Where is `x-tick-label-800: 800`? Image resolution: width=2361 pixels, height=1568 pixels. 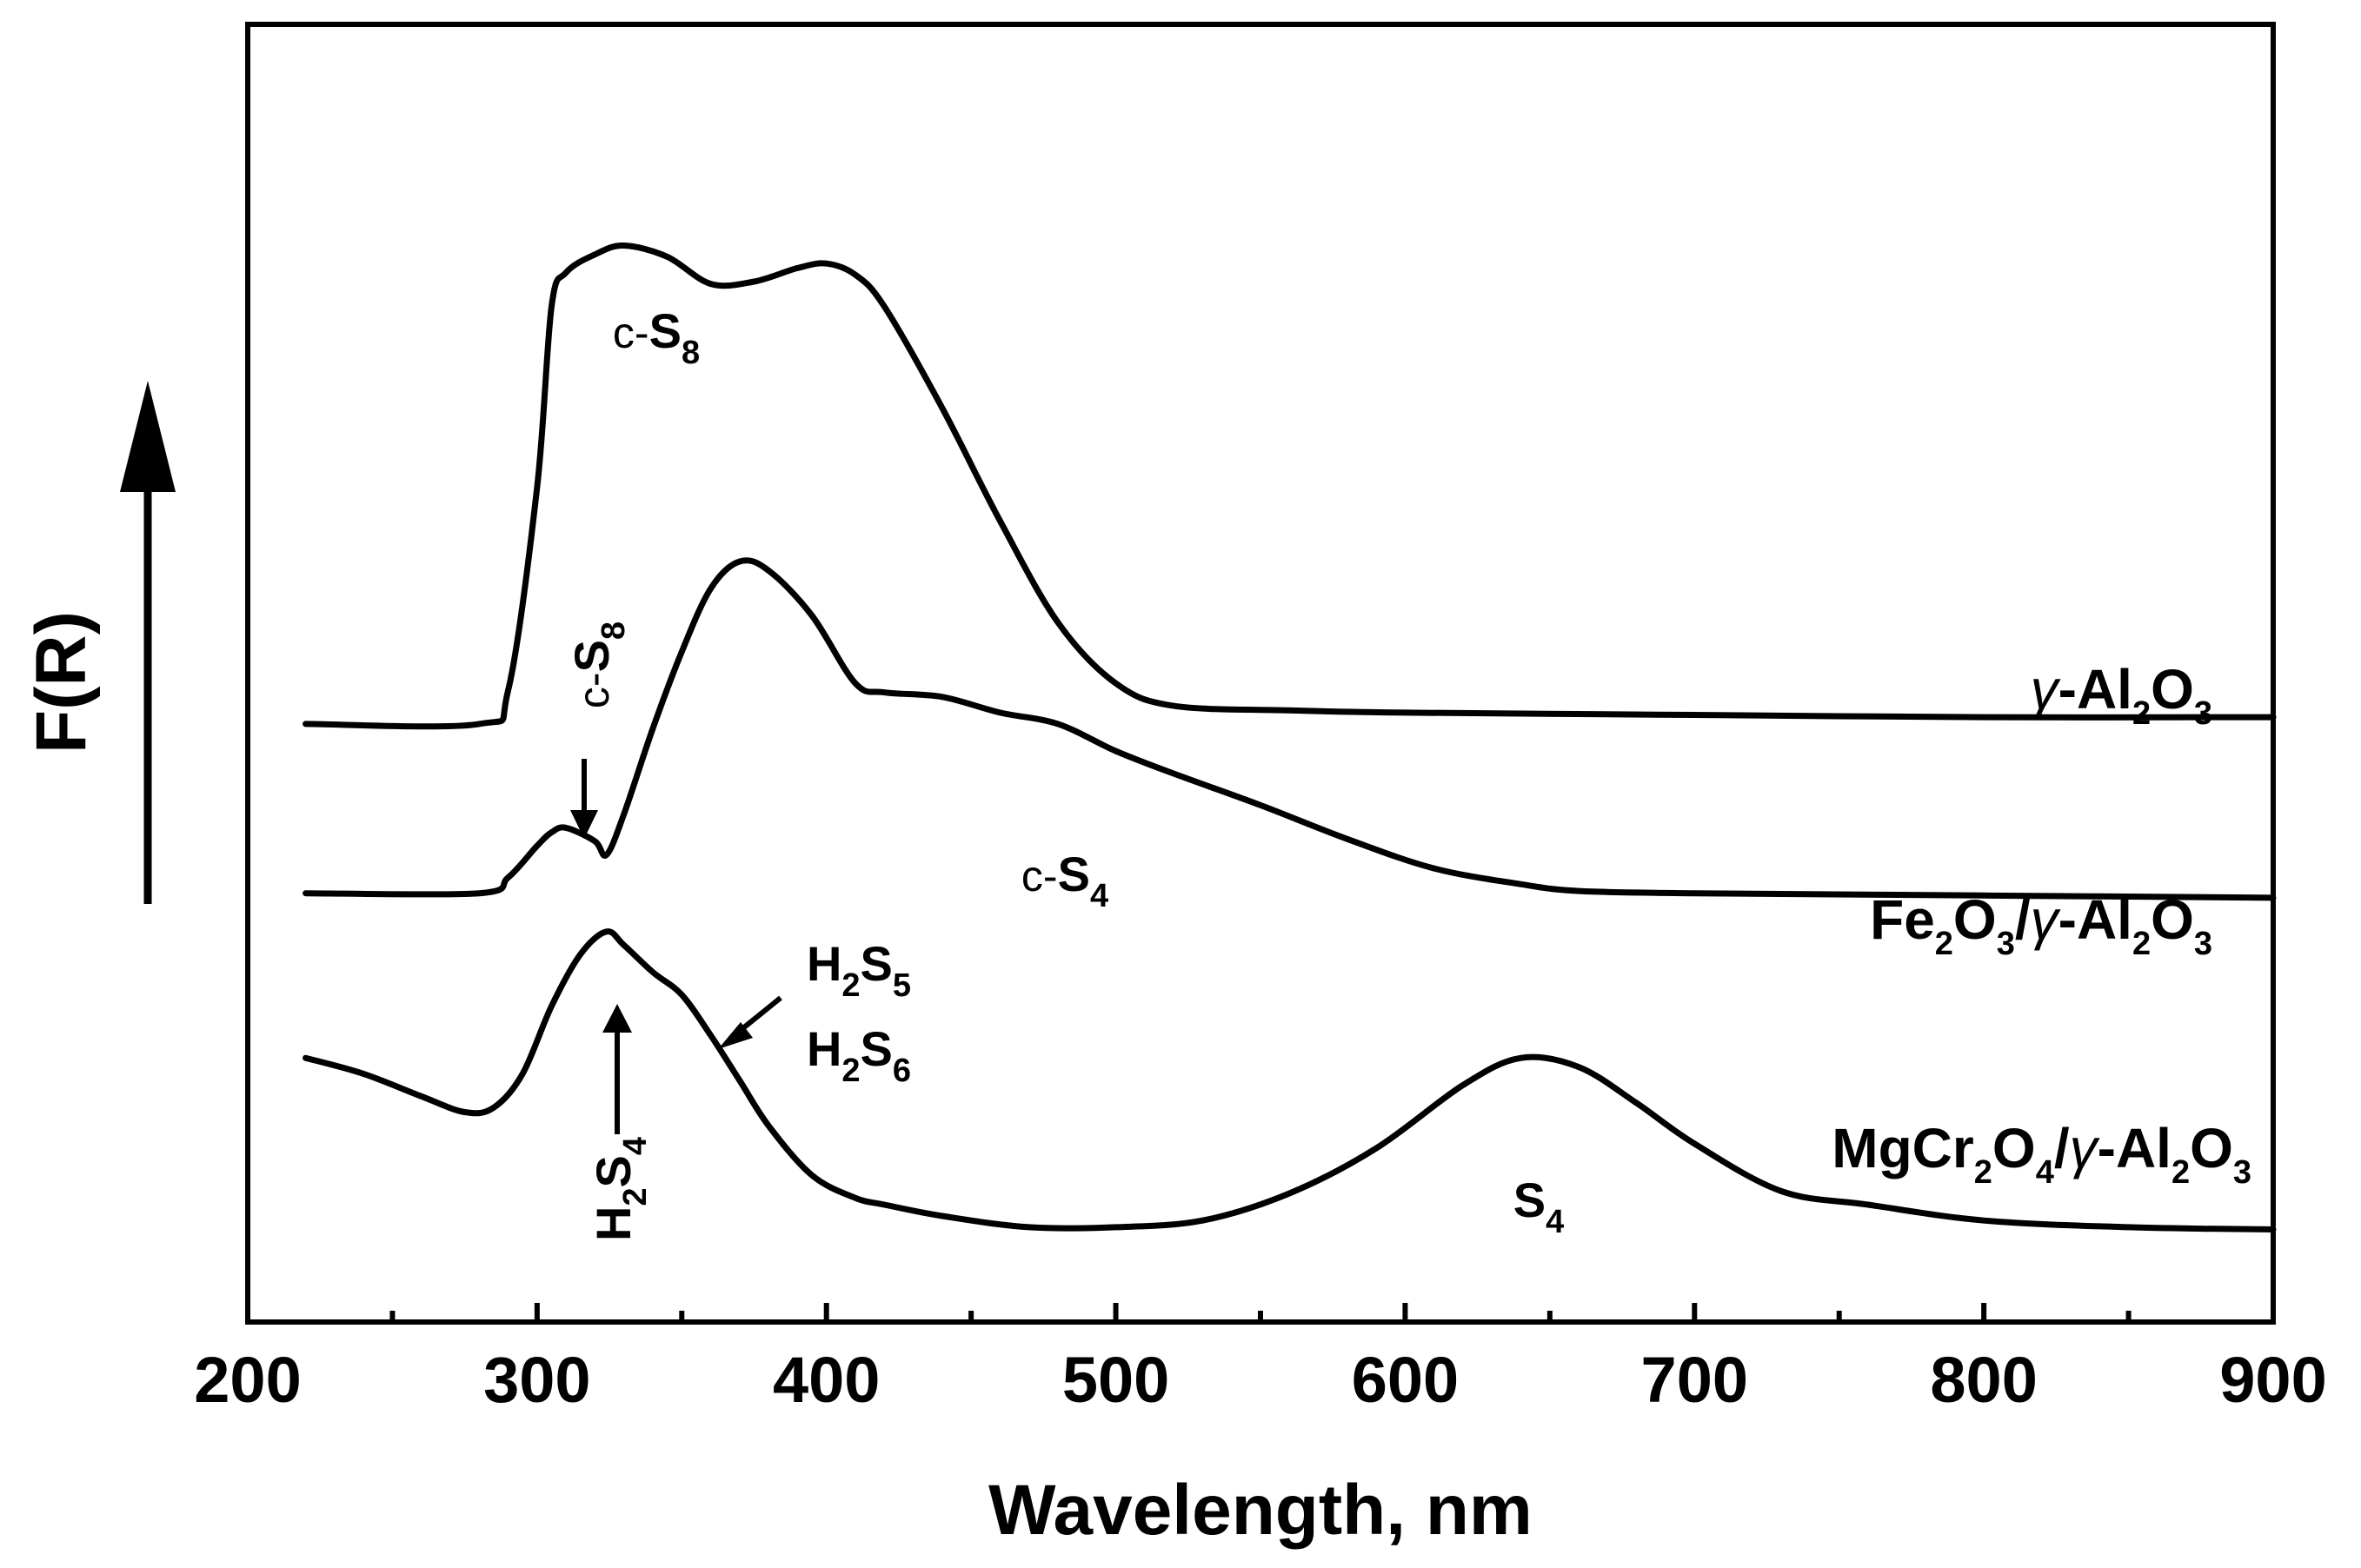 x-tick-label-800: 800 is located at coordinates (1983, 1380).